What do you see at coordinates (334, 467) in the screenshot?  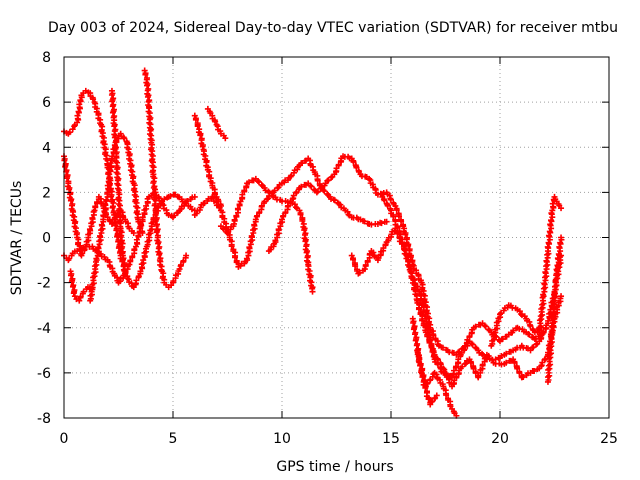 I see `x-axis-label: GPS time / hours` at bounding box center [334, 467].